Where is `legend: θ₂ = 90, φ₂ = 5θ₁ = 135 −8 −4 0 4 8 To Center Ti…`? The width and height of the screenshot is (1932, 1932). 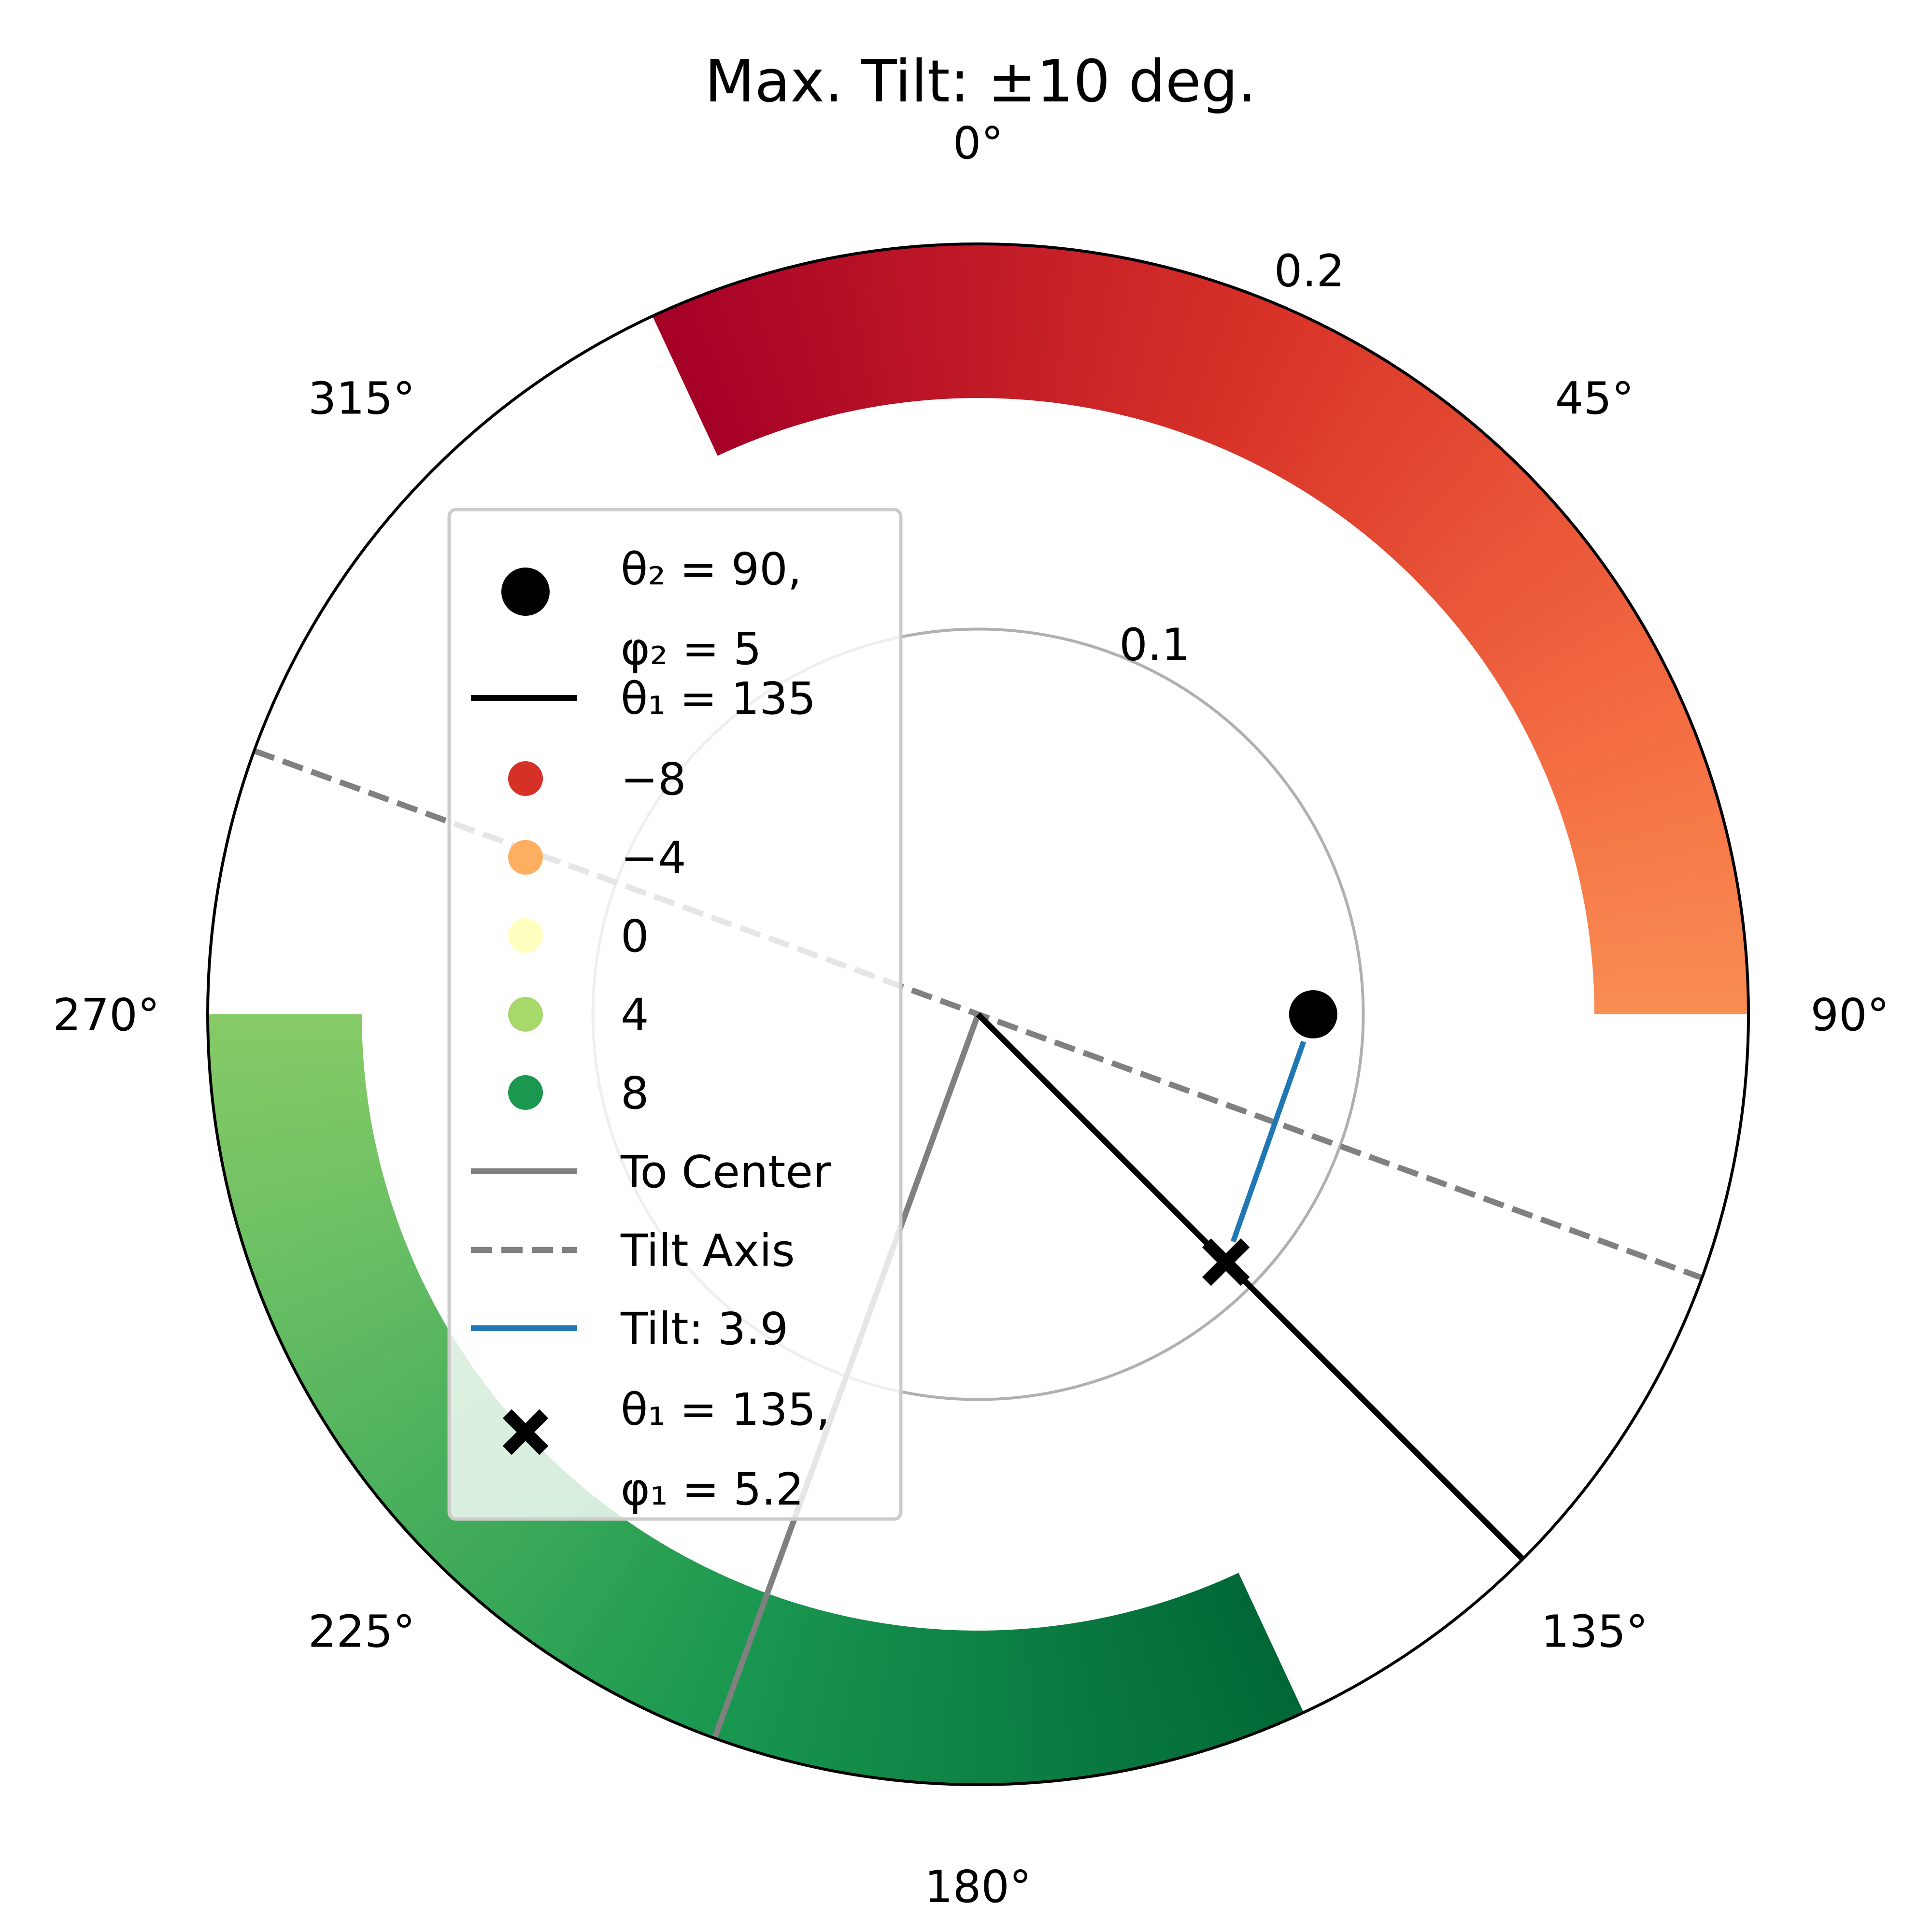
legend: θ₂ = 90, φ₂ = 5θ₁ = 135 −8 −4 0 4 8 To Center Ti… is located at coordinates (675, 1014).